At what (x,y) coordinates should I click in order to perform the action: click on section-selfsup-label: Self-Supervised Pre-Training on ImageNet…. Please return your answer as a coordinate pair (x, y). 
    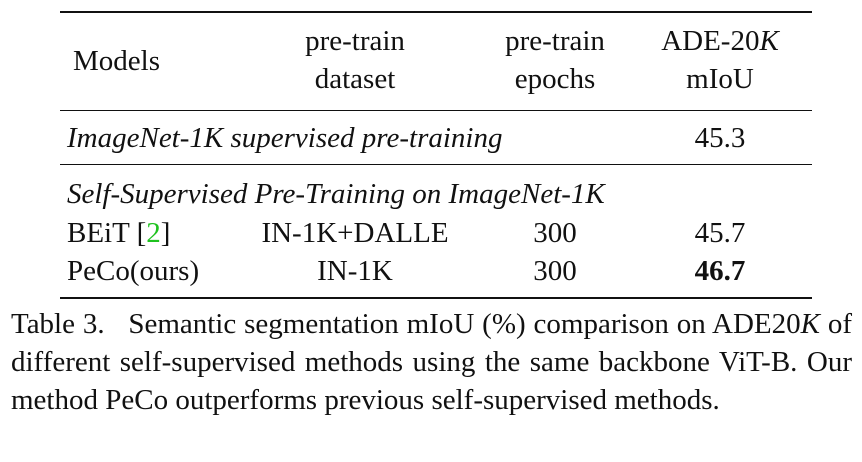
    Looking at the image, I should click on (336, 194).